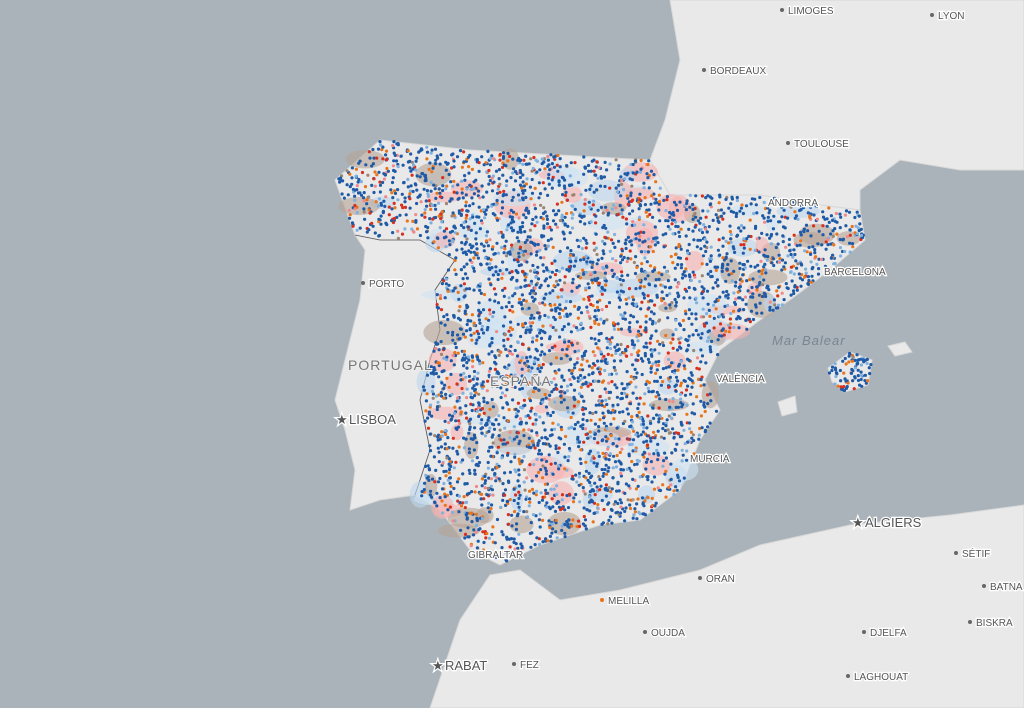  What do you see at coordinates (976, 553) in the screenshot?
I see `city-label: SÉTIF` at bounding box center [976, 553].